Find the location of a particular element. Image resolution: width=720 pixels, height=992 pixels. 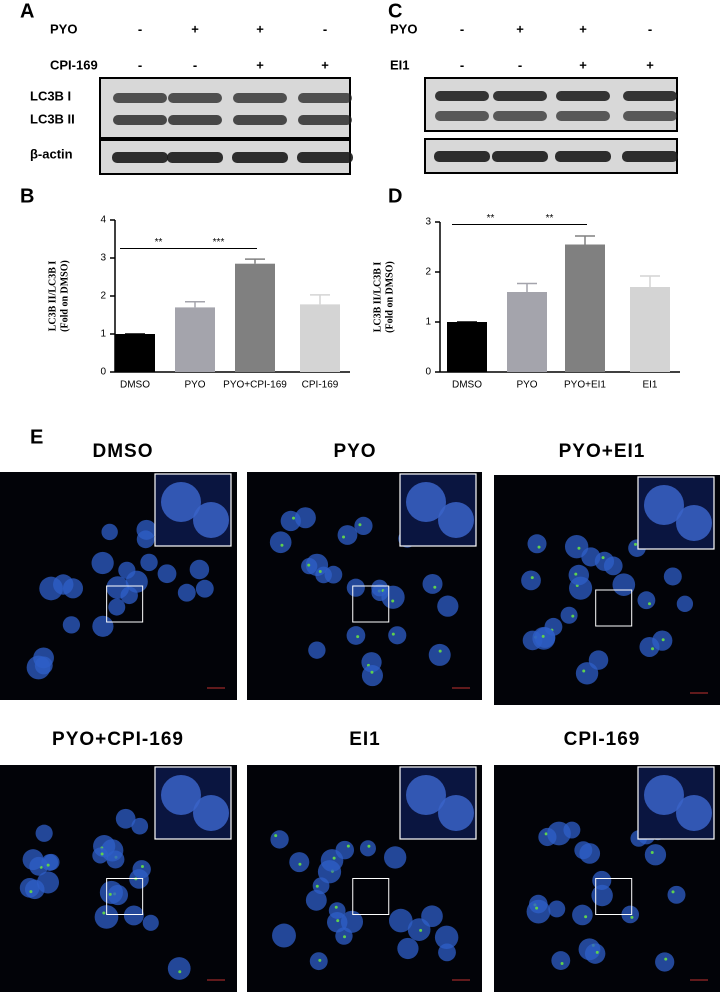

row-label: PYO is located at coordinates (63, 28).